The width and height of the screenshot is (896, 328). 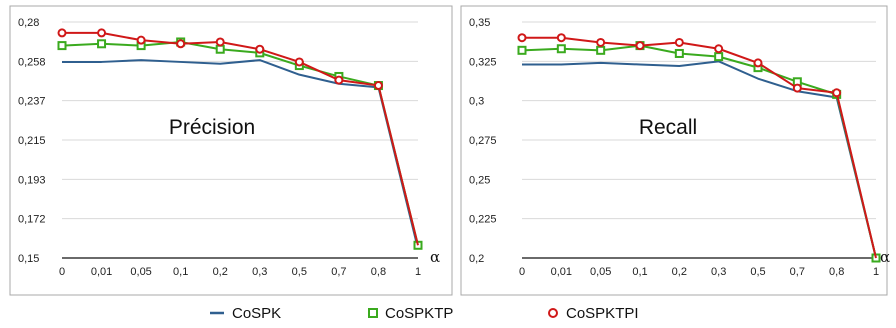 I want to click on y-tick-label: 0,35, so click(x=479, y=23).